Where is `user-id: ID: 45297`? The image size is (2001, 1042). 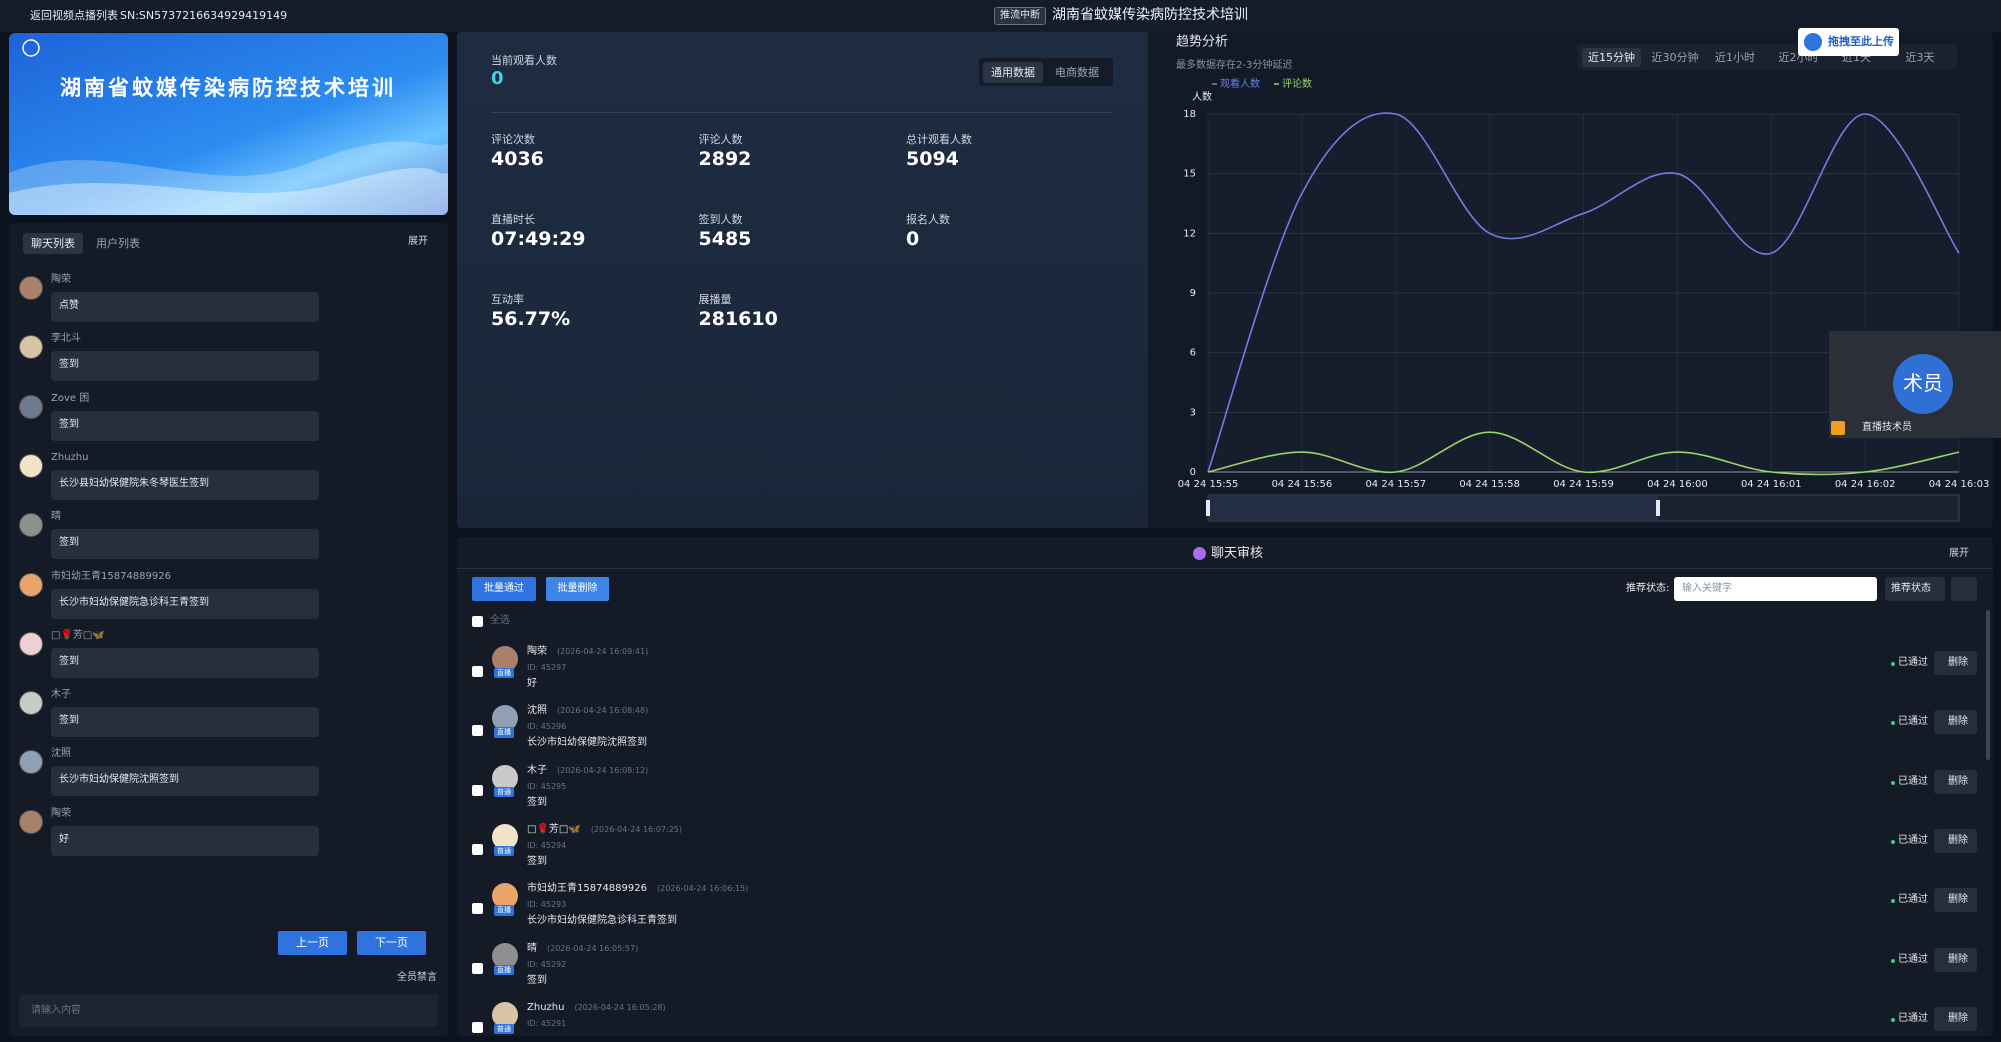
user-id: ID: 45297 is located at coordinates (547, 667).